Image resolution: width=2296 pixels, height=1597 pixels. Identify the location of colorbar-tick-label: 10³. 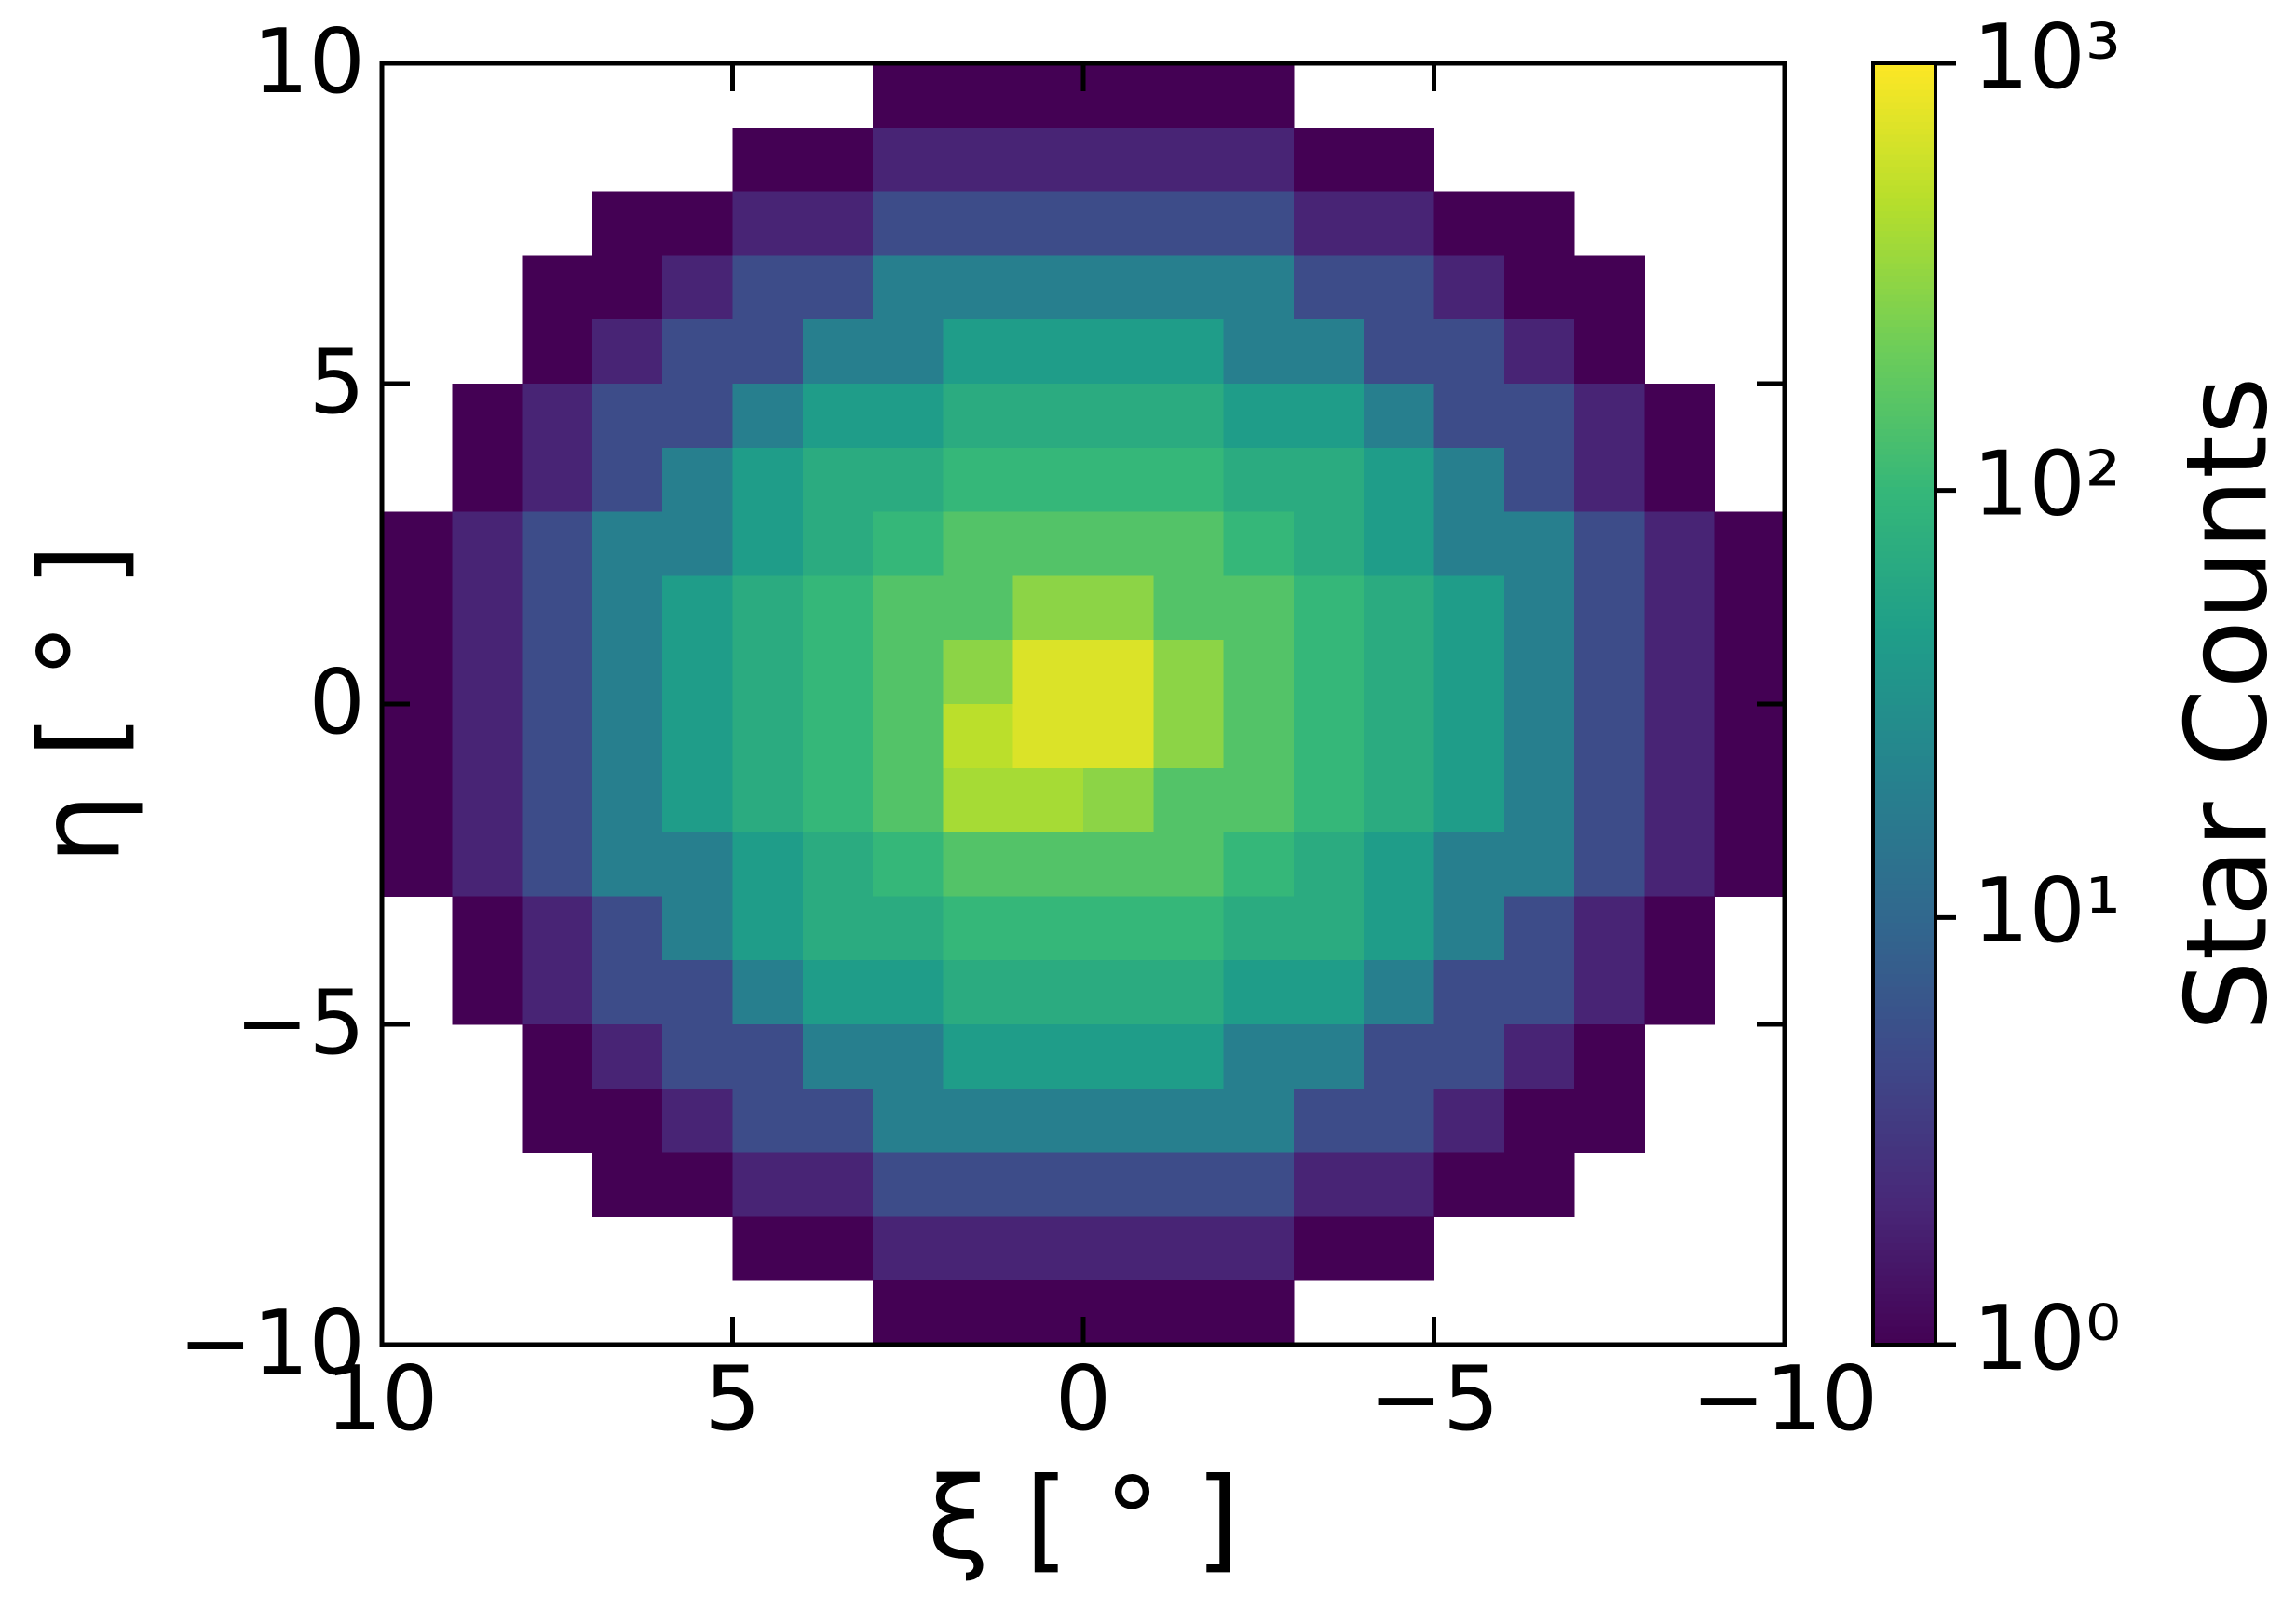
(2047, 58).